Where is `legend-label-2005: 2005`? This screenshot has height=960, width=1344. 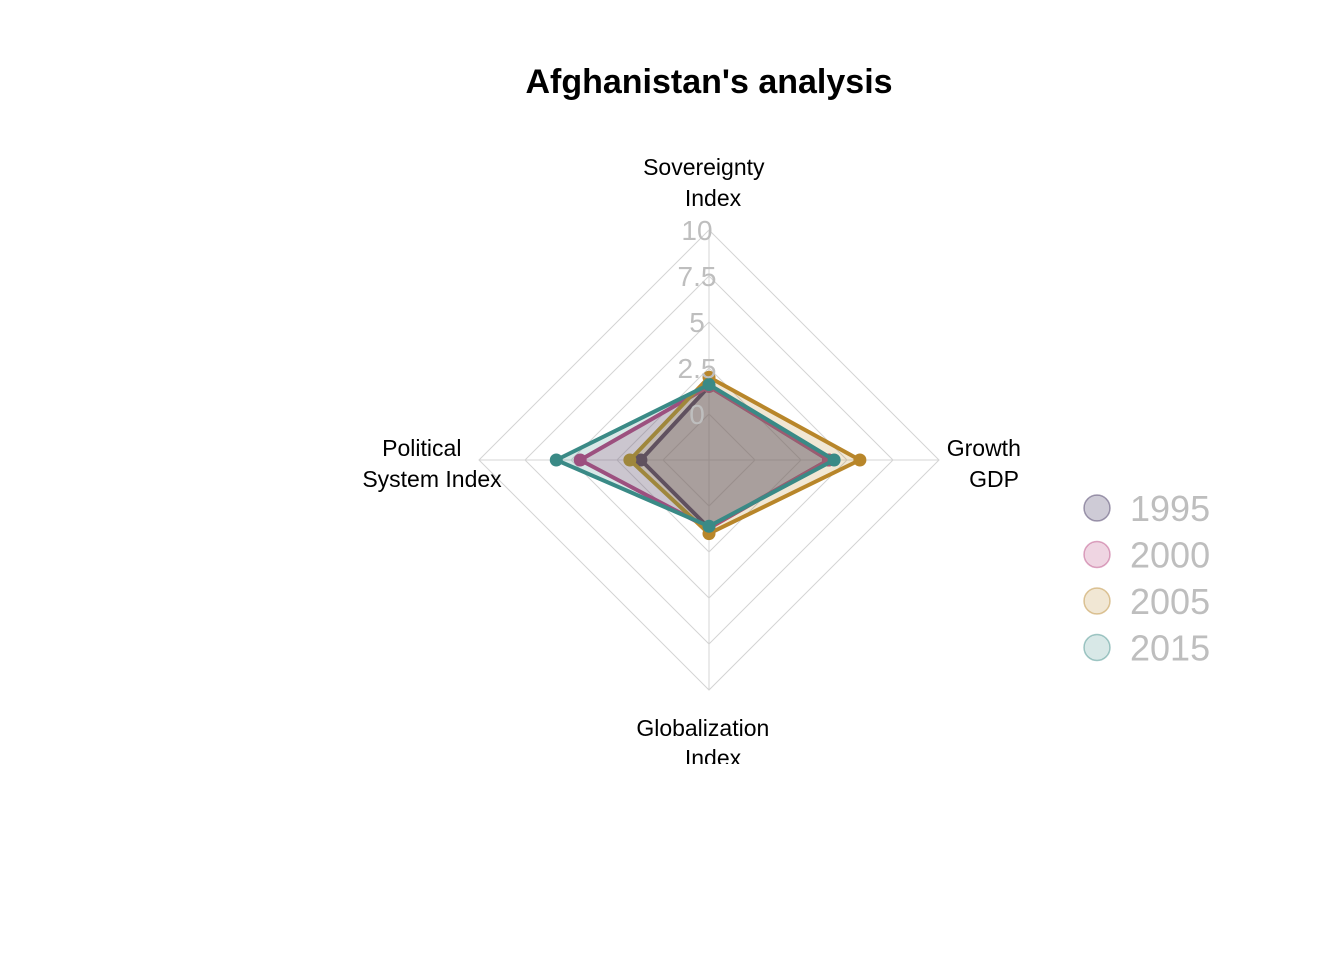
legend-label-2005: 2005 is located at coordinates (1170, 601).